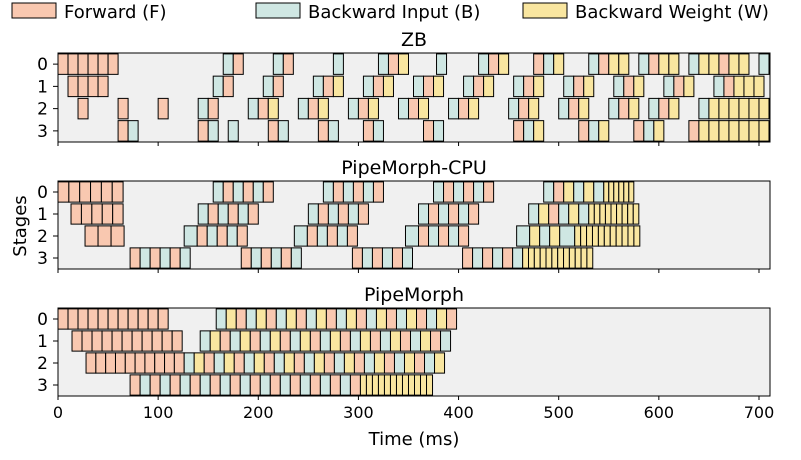  I want to click on y-tick-label-stage-2: 2, so click(42, 237).